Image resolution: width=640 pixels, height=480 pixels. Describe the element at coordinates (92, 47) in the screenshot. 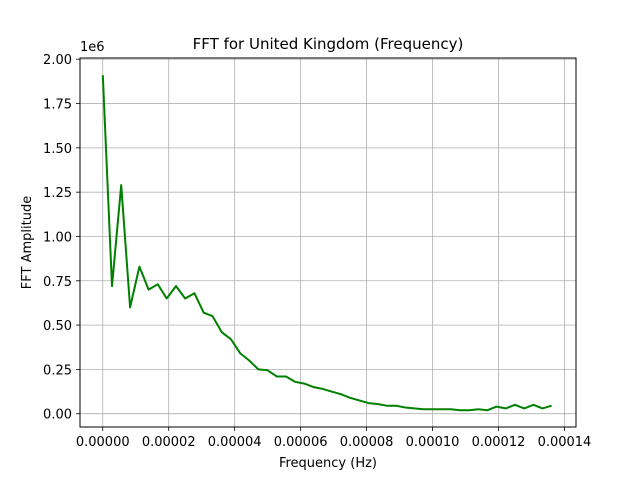

I see `y-offset-label: 1e6` at that location.